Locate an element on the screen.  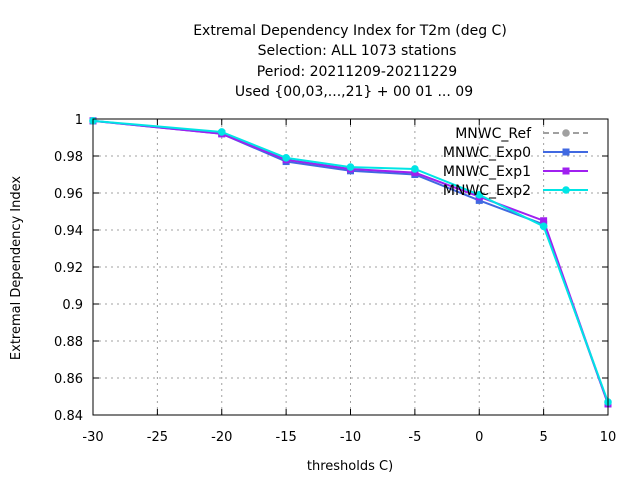
x-tick-label: -20 is located at coordinates (221, 437).